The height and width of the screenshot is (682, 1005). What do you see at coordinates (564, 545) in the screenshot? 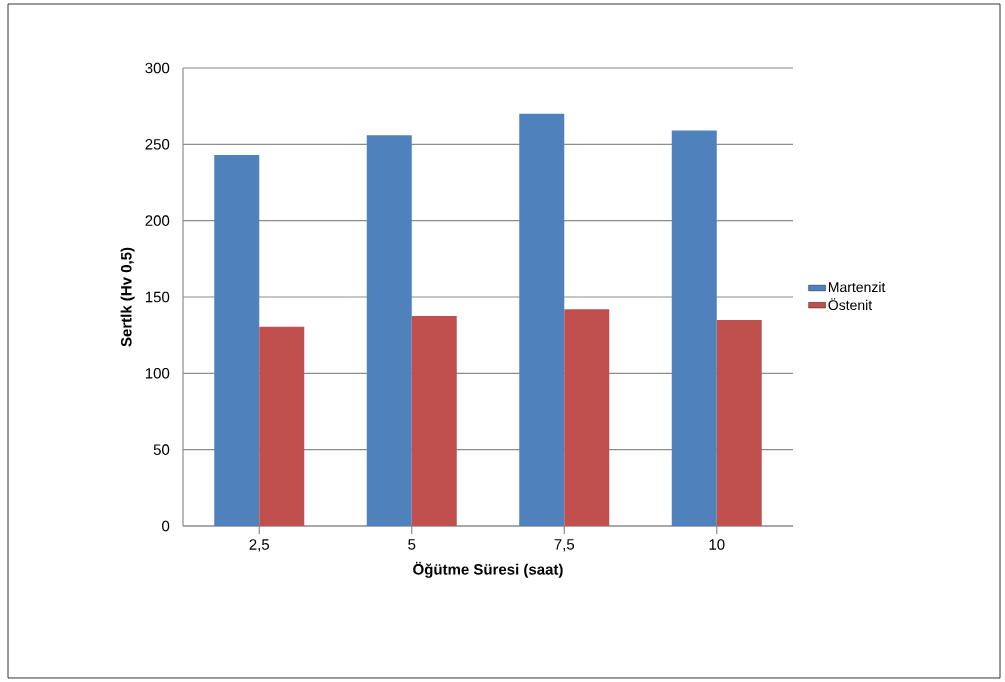
I see `x-tick-label: 7,5` at bounding box center [564, 545].